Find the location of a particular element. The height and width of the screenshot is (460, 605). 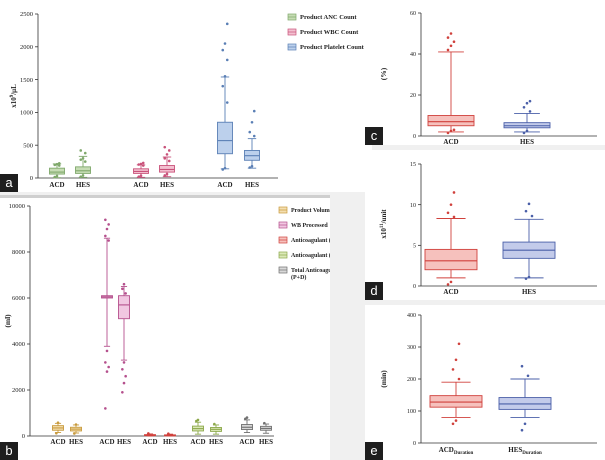

y-tick-label: 200 is located at coordinates (411, 380).